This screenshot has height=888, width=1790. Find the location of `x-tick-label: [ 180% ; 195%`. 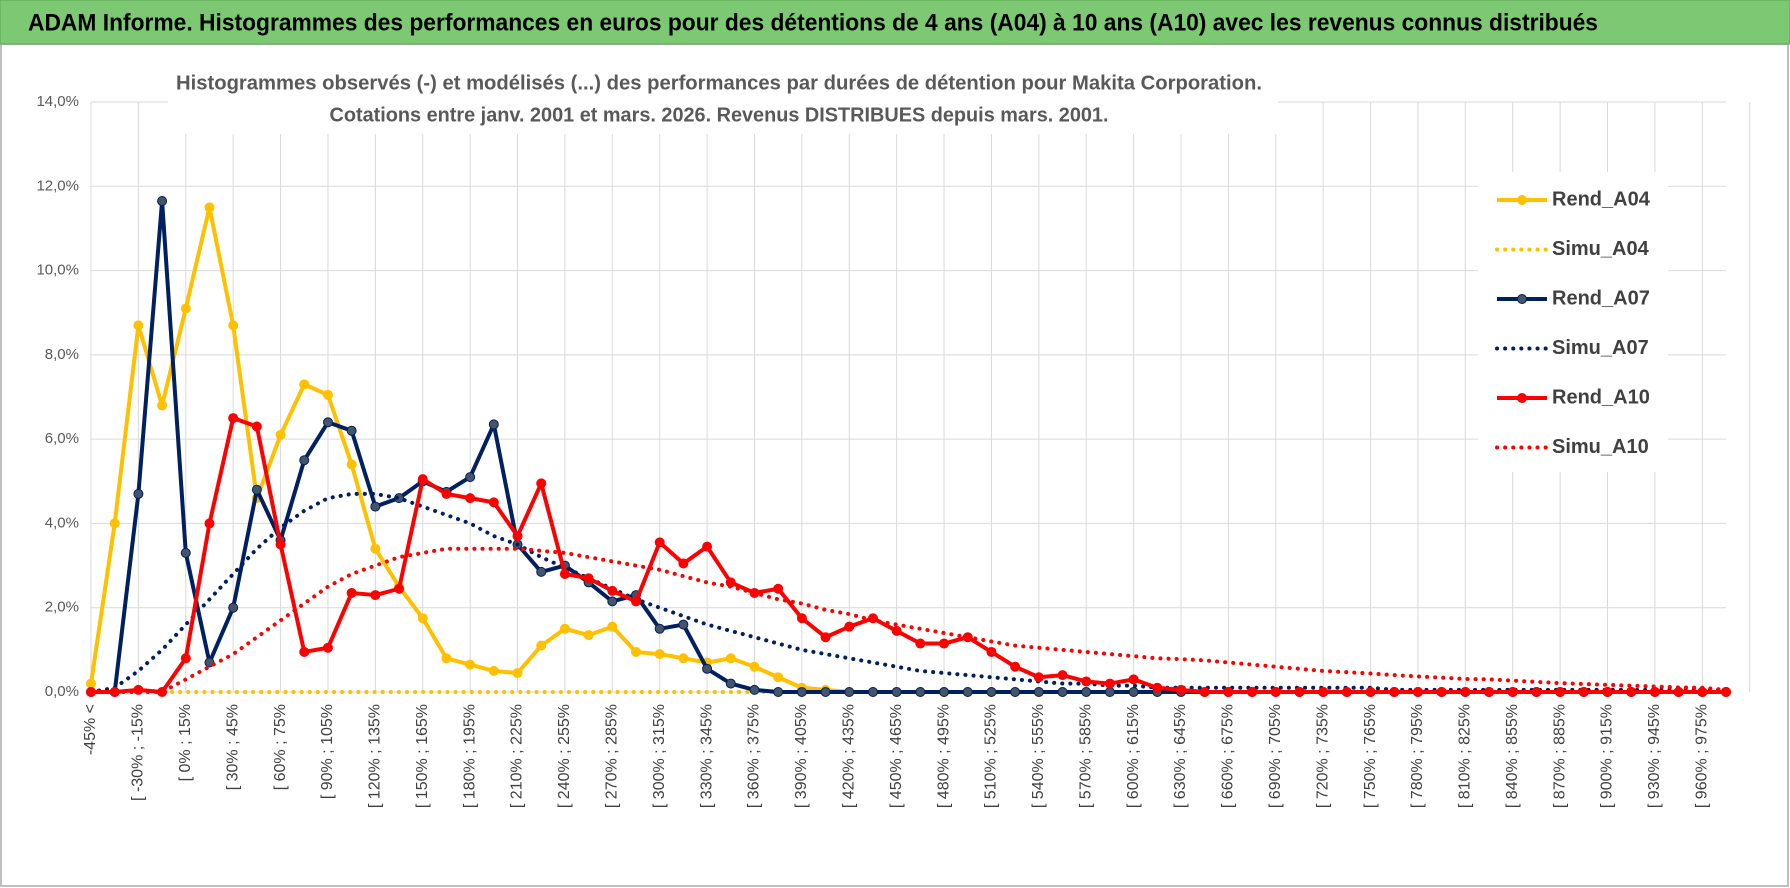

x-tick-label: [ 180% ; 195% is located at coordinates (469, 756).